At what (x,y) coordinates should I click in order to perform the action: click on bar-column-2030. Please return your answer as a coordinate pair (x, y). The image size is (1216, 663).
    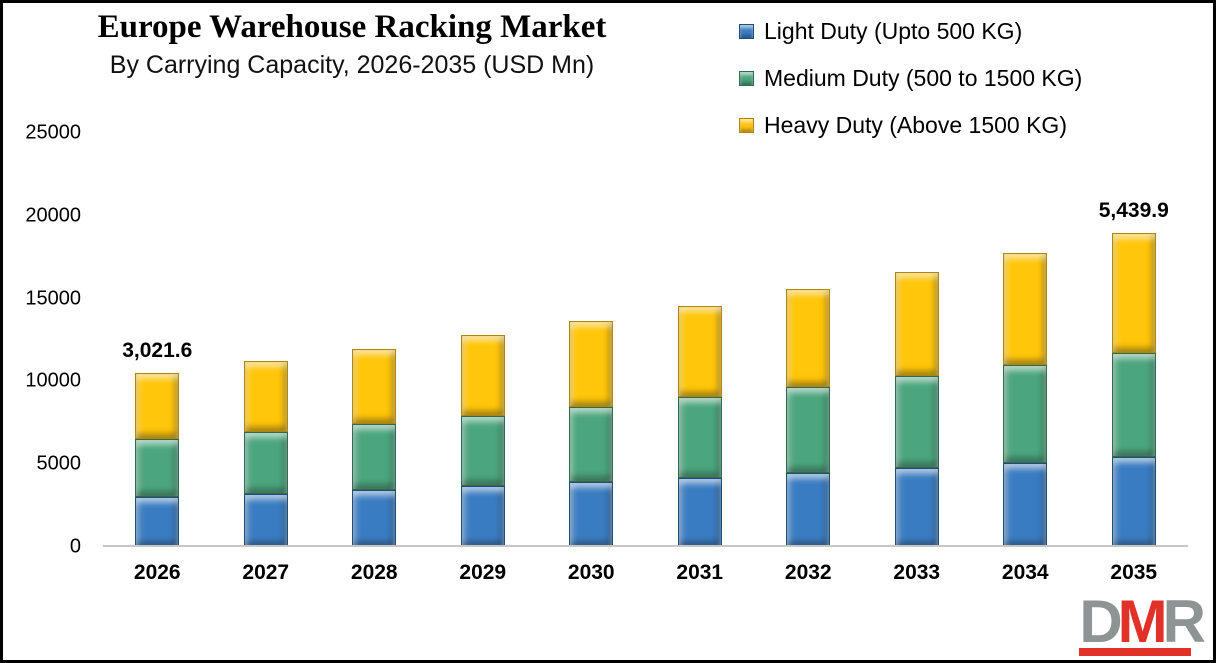
    Looking at the image, I should click on (591, 340).